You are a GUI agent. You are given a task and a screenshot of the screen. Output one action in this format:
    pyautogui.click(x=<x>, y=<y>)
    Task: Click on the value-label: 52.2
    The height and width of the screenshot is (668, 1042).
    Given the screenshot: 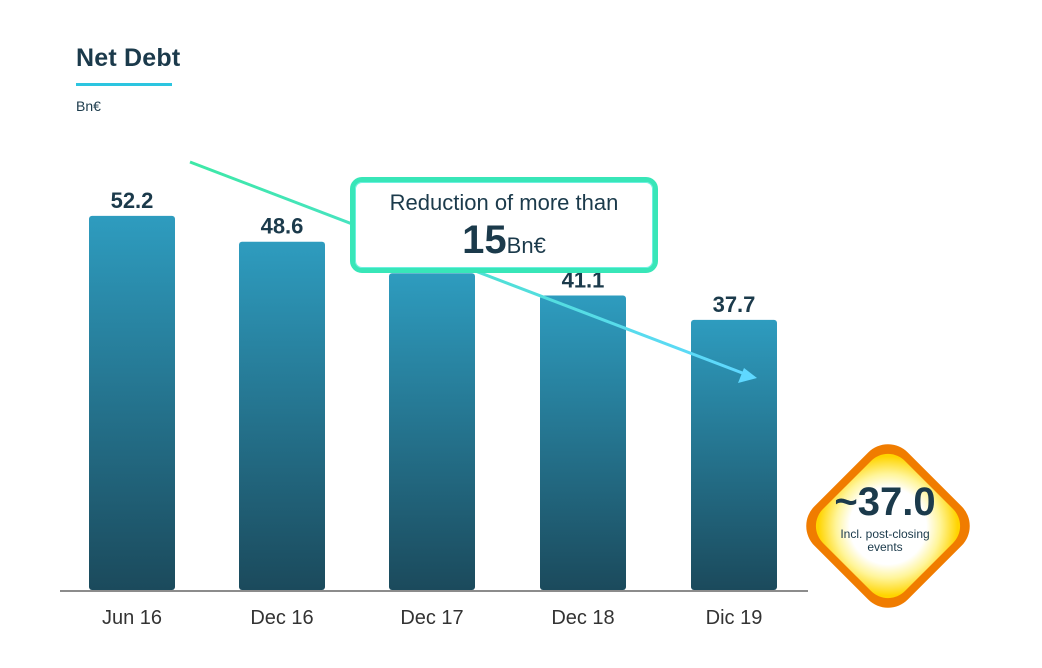 What is the action you would take?
    pyautogui.click(x=132, y=200)
    